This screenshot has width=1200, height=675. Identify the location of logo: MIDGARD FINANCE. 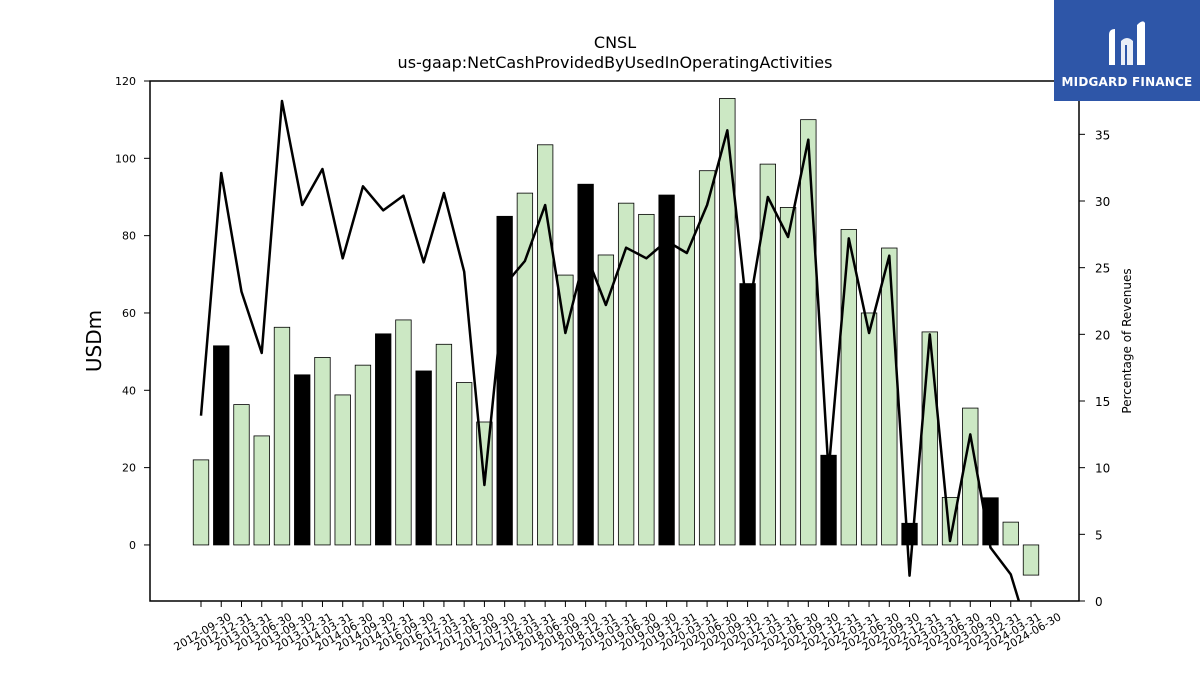
(1127, 50).